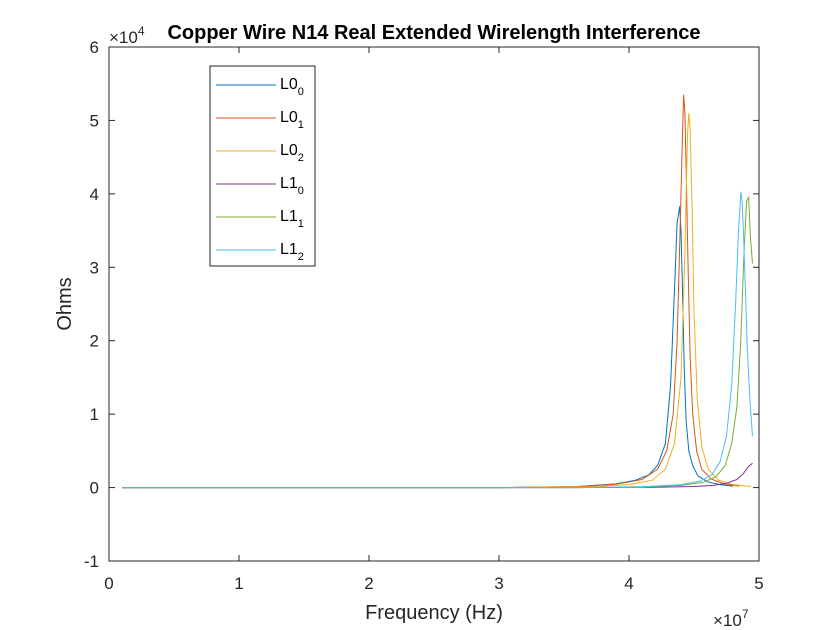 The width and height of the screenshot is (840, 630). What do you see at coordinates (141, 31) in the screenshot?
I see `y-exponent-power: 4` at bounding box center [141, 31].